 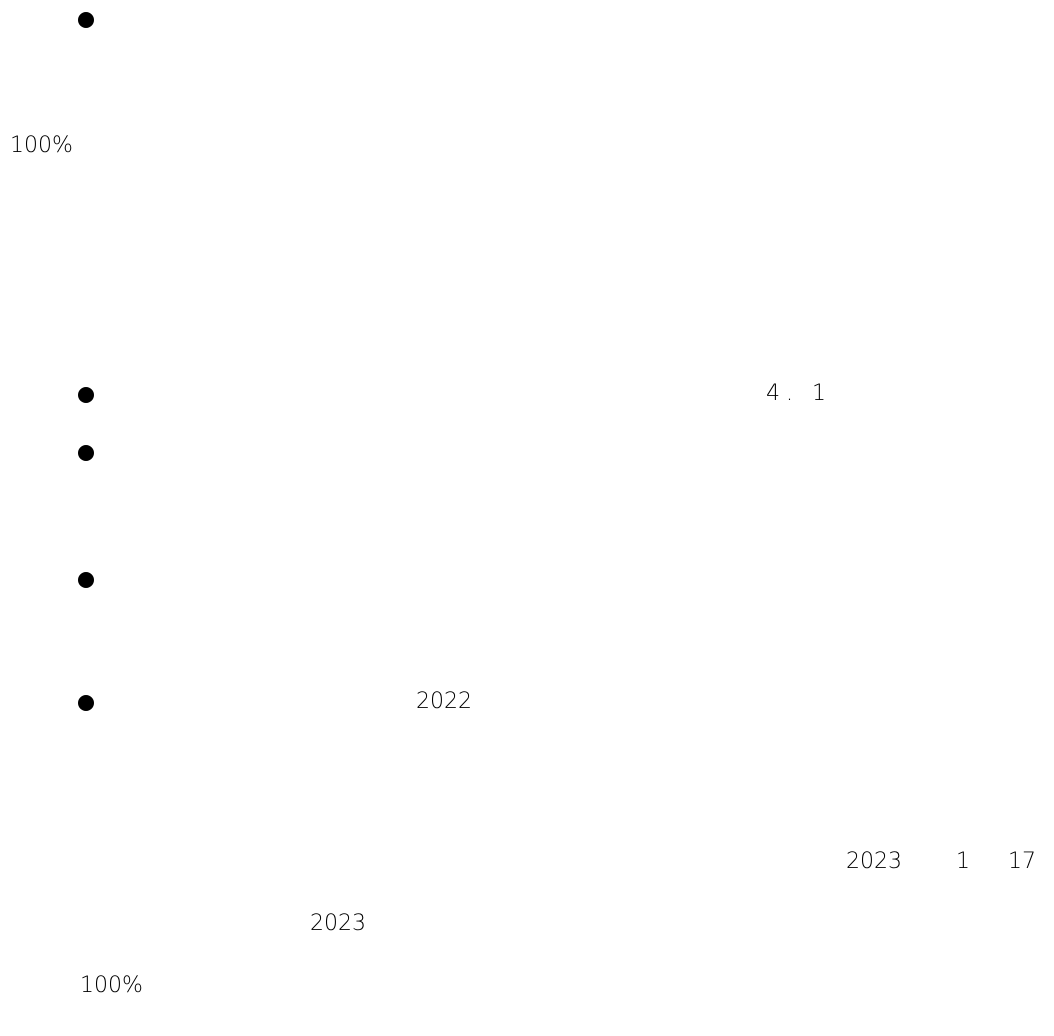 I want to click on footer-percent: 100%, so click(x=111, y=985).